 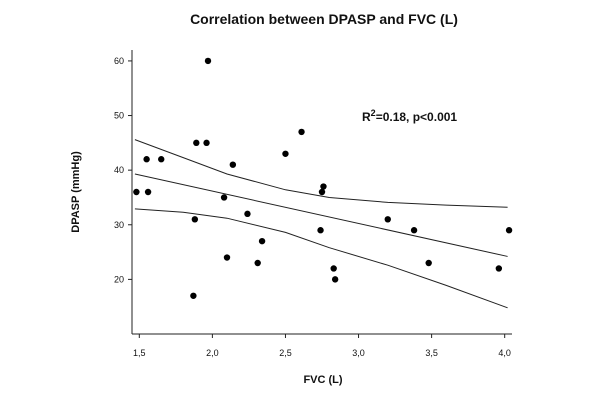 What do you see at coordinates (373, 113) in the screenshot?
I see `r2-annotation-sup: 2` at bounding box center [373, 113].